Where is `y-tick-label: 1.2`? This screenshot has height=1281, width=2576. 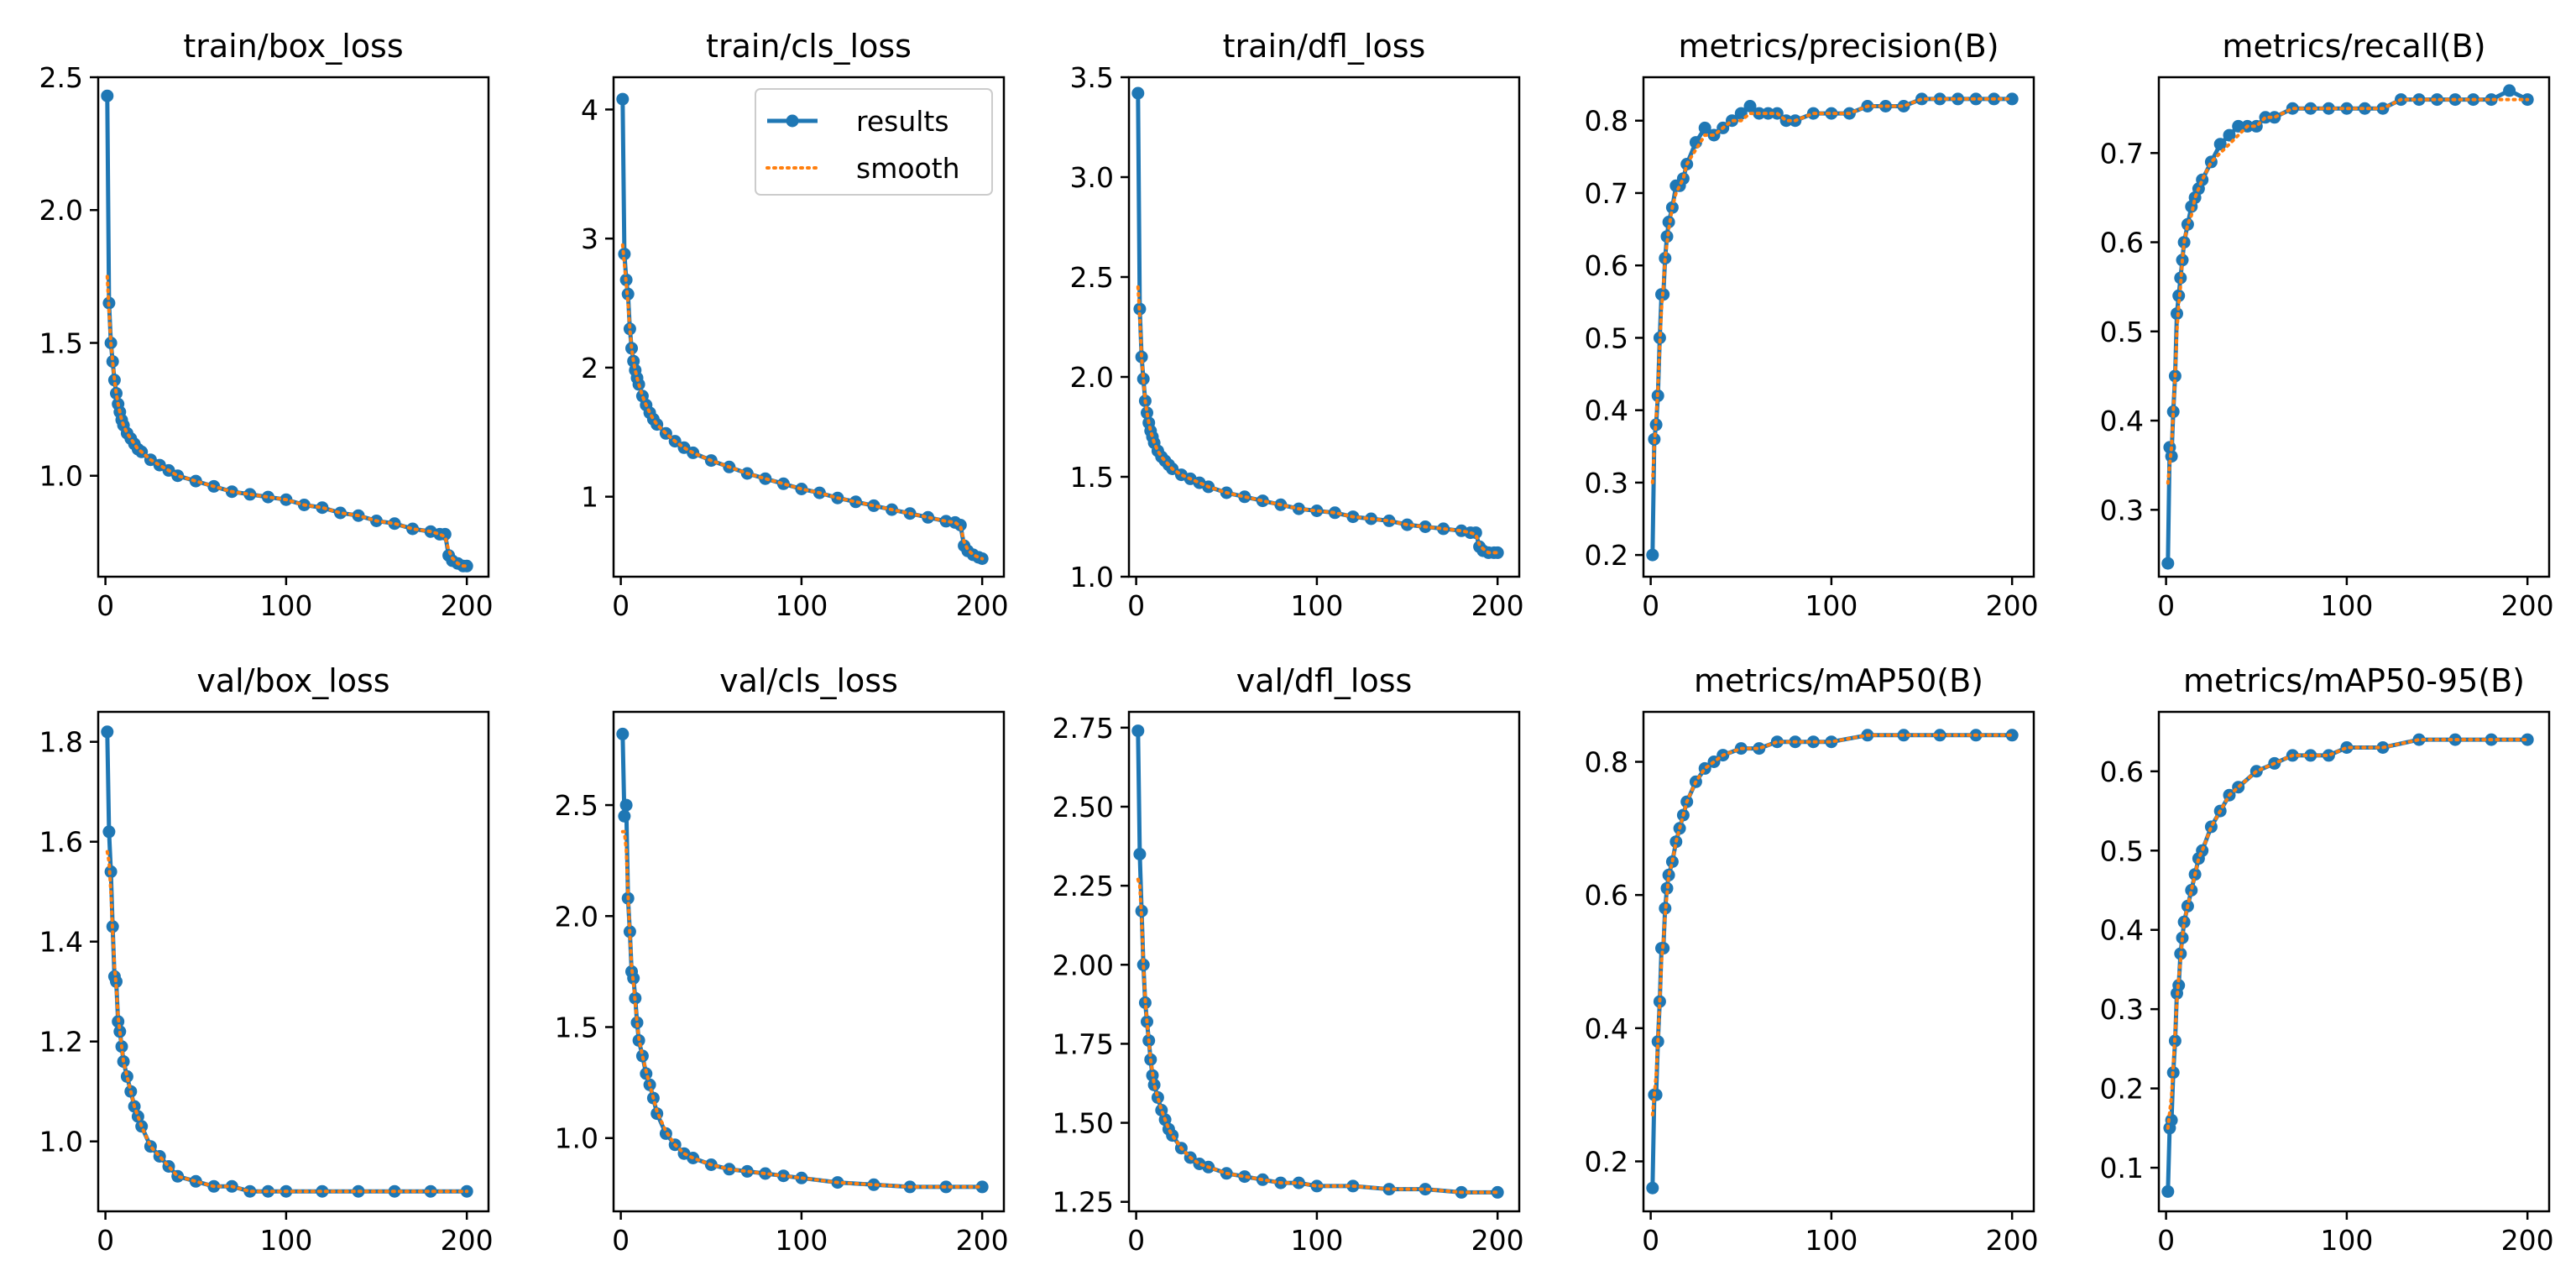
y-tick-label: 1.2 is located at coordinates (61, 1042).